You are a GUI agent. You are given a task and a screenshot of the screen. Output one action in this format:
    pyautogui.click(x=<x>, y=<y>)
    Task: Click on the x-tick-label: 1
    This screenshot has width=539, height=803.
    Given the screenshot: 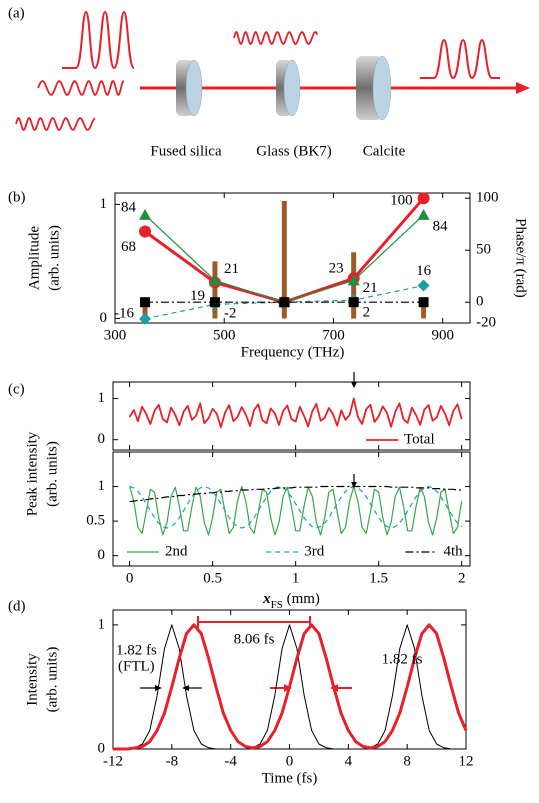 What is the action you would take?
    pyautogui.click(x=296, y=578)
    